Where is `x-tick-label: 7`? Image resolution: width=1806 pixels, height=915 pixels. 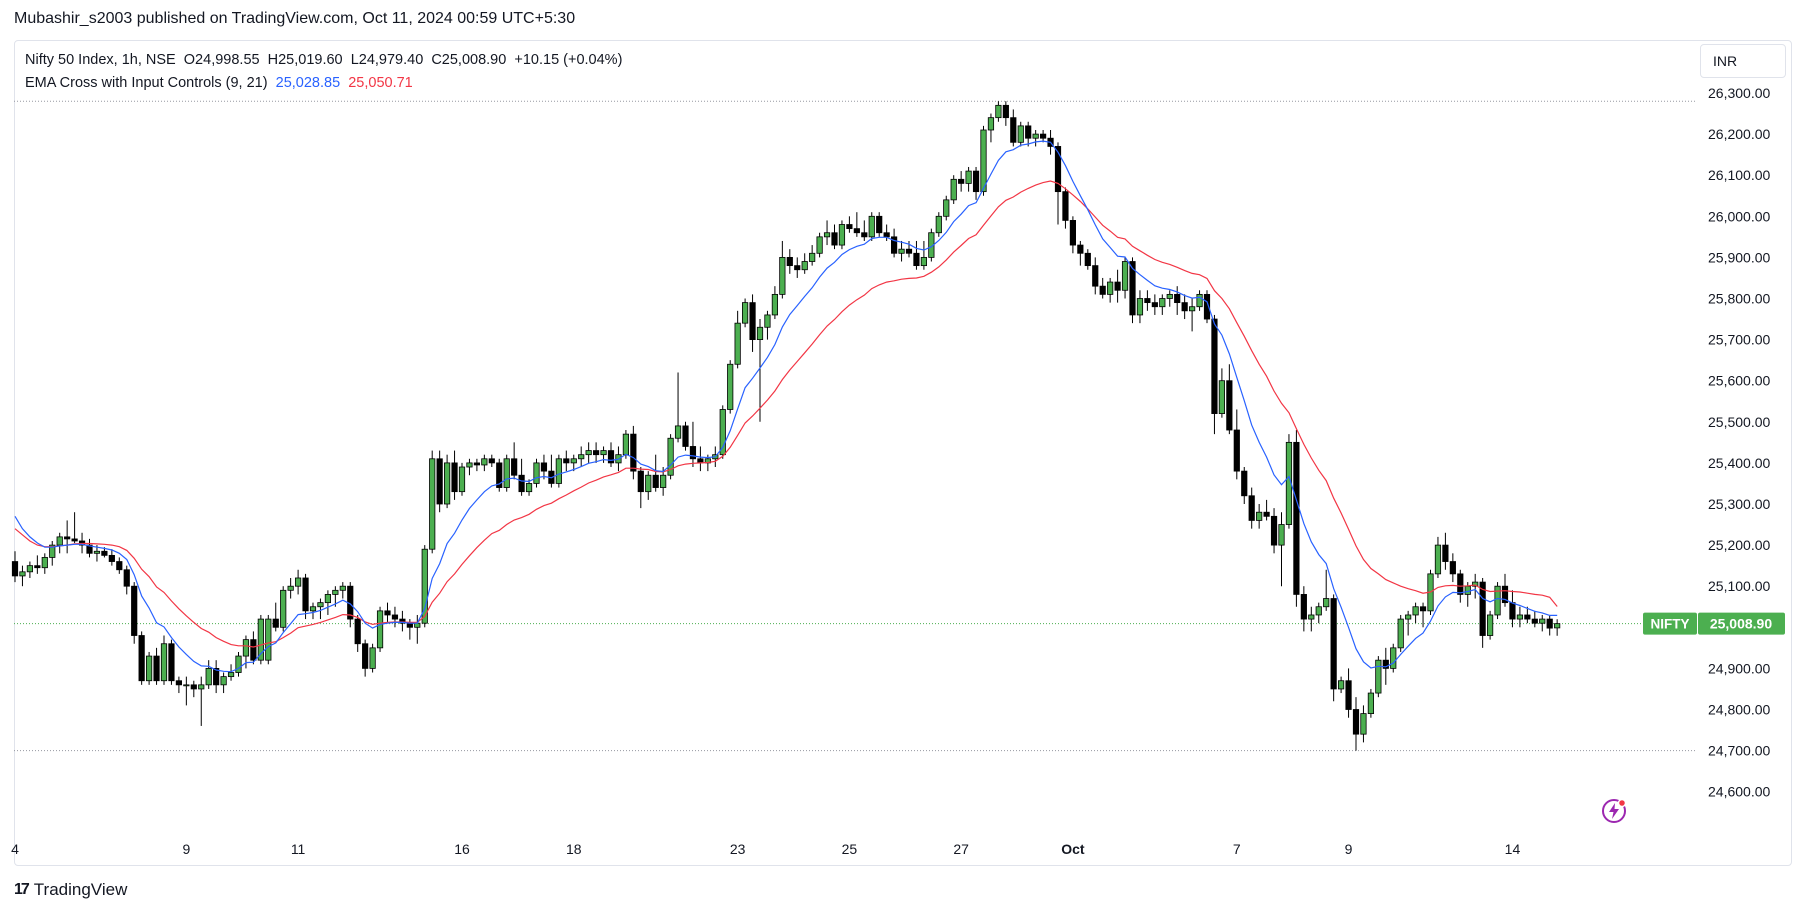
x-tick-label: 7 is located at coordinates (1237, 849).